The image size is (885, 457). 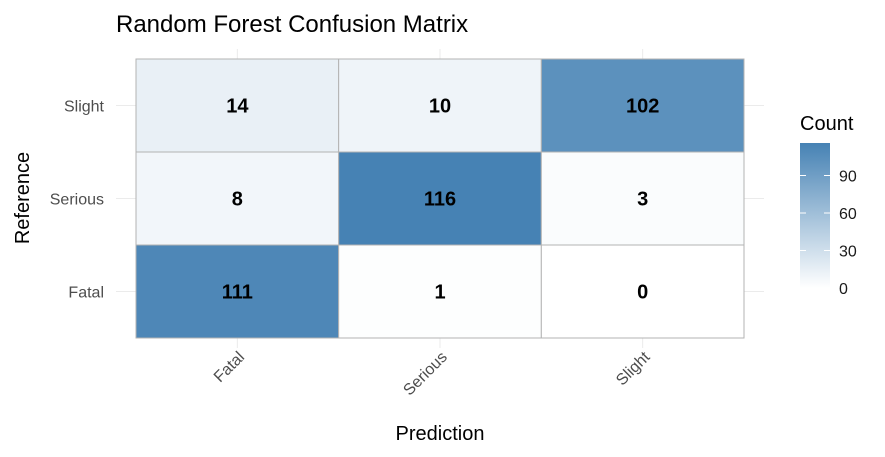 I want to click on cell-fatal-fatal, so click(x=237, y=291).